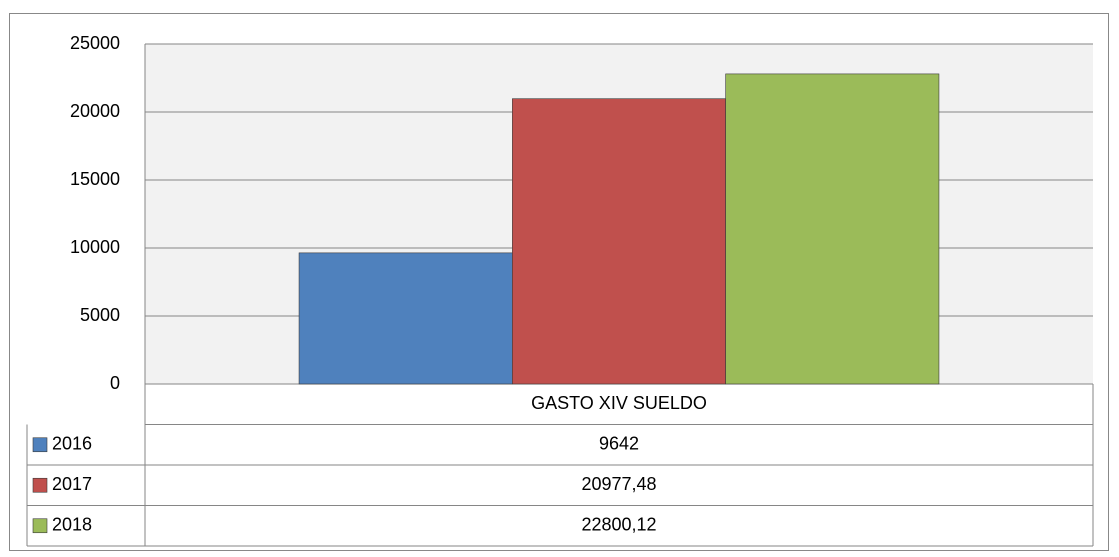  Describe the element at coordinates (100, 315) in the screenshot. I see `y-tick-label: 5000` at that location.